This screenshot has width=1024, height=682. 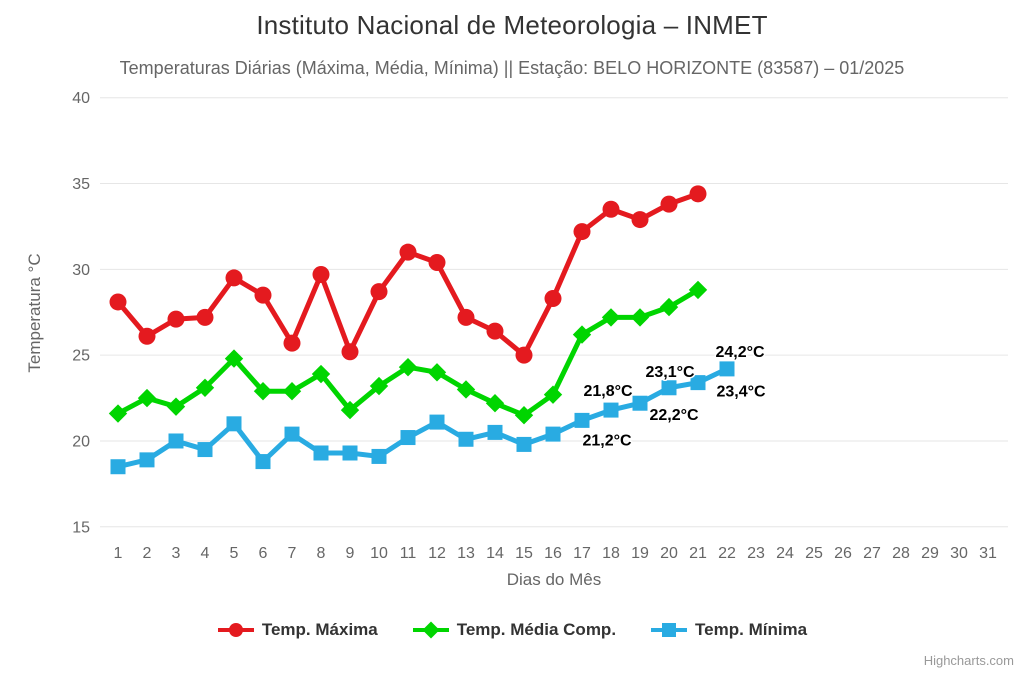 What do you see at coordinates (235, 630) in the screenshot?
I see `legend-marker-circle-icon` at bounding box center [235, 630].